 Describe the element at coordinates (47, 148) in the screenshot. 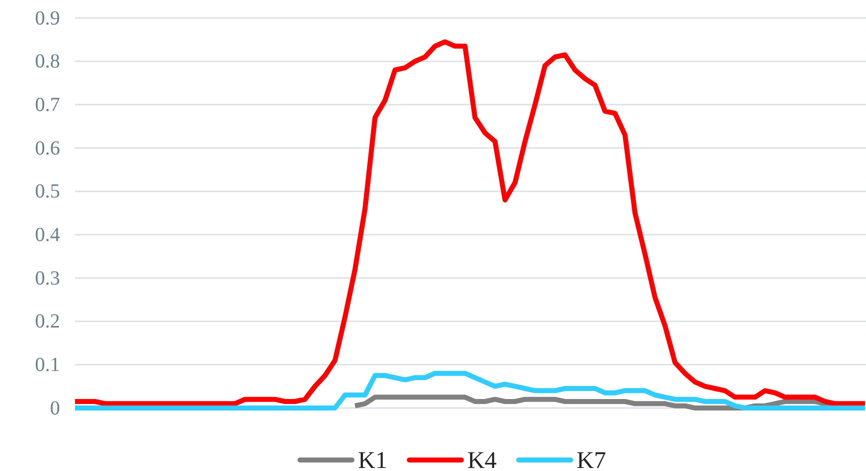

I see `y-tick-label: 0.6` at that location.